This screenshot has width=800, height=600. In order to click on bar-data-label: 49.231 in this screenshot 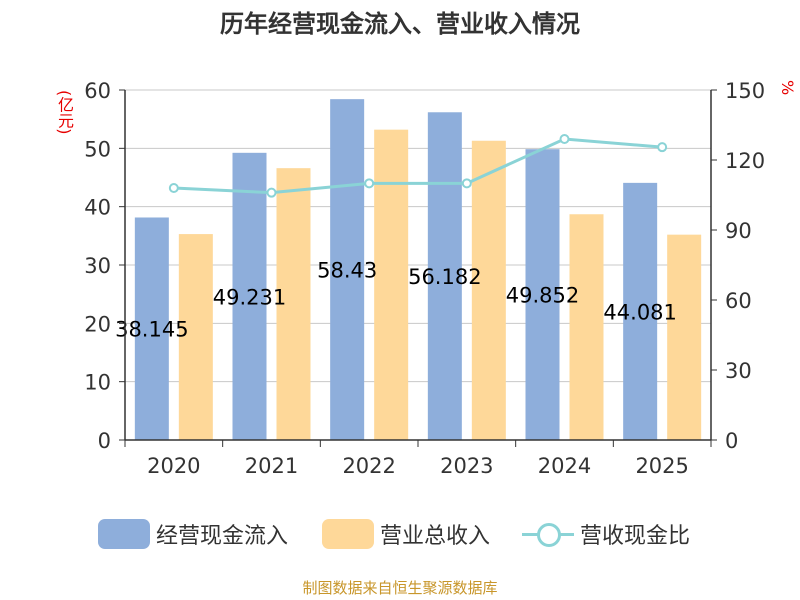, I will do `click(249, 297)`.